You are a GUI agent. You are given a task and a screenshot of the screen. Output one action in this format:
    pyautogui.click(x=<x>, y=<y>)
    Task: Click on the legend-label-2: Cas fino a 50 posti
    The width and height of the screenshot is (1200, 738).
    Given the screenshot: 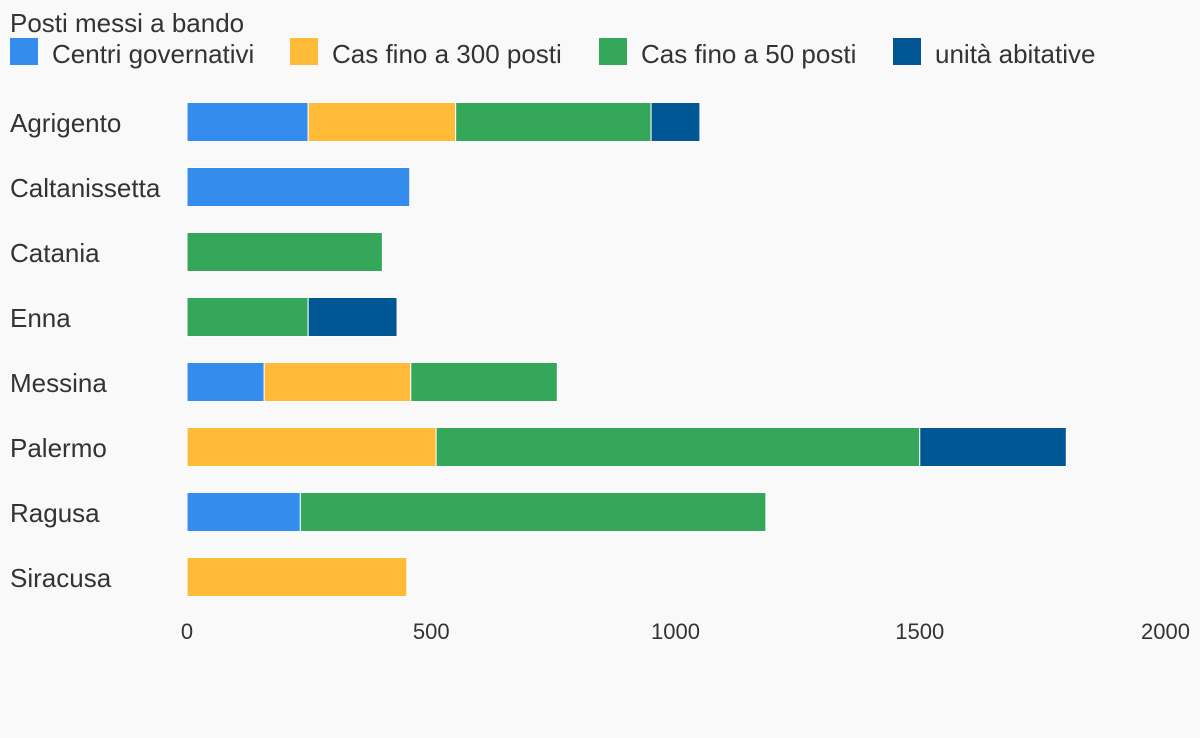 What is the action you would take?
    pyautogui.click(x=748, y=54)
    